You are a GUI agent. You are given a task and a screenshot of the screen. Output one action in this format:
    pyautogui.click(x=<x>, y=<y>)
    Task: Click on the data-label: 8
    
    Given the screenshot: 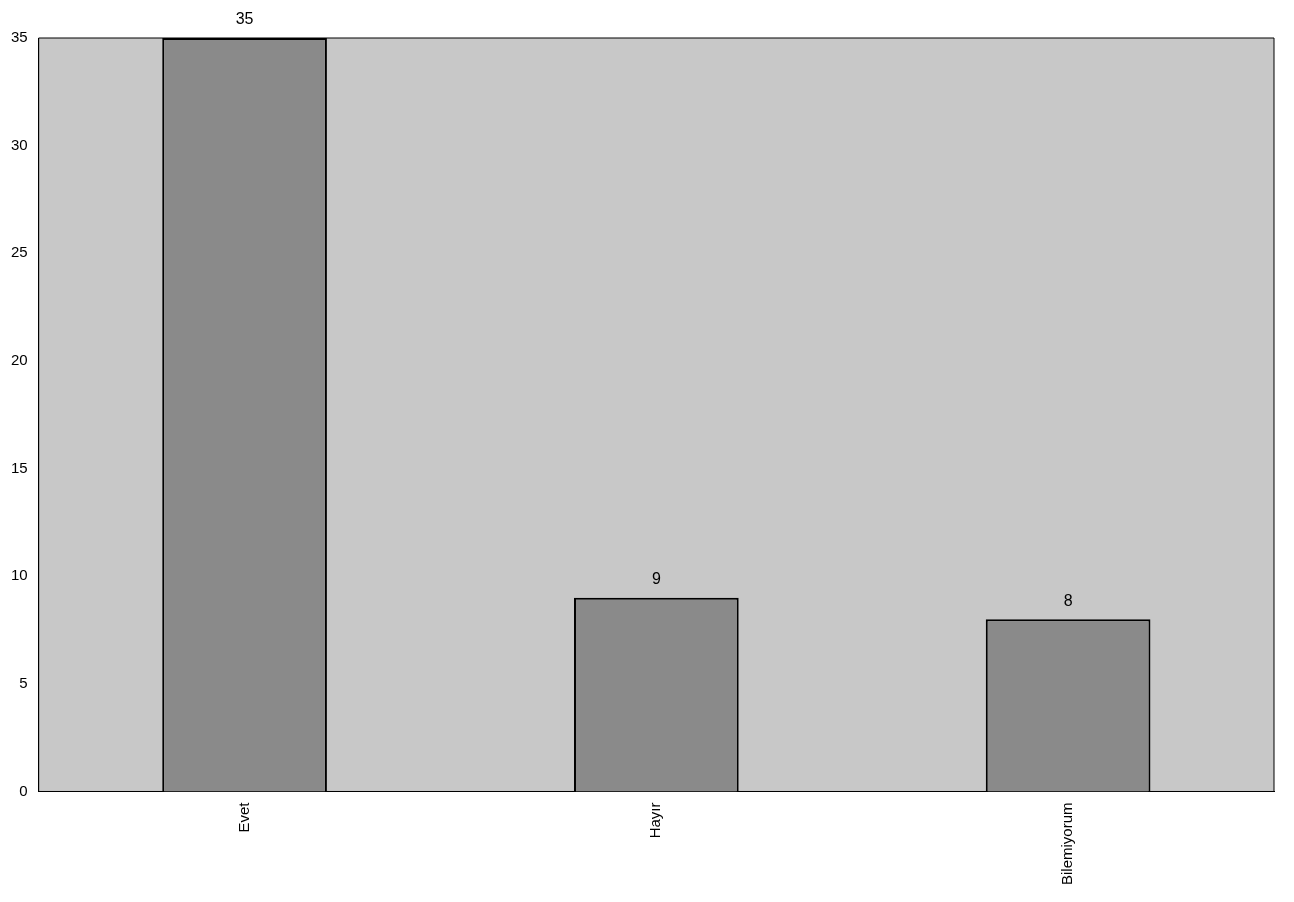 What is the action you would take?
    pyautogui.click(x=1068, y=600)
    